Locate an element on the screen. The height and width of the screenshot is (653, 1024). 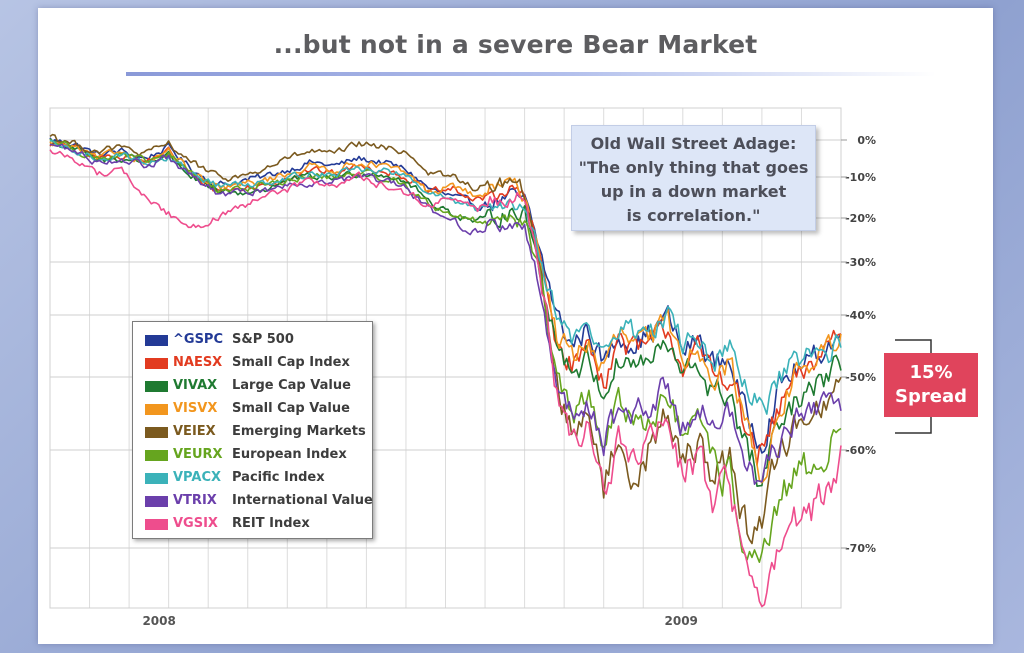
legend-label: S&P 500 is located at coordinates (263, 340).